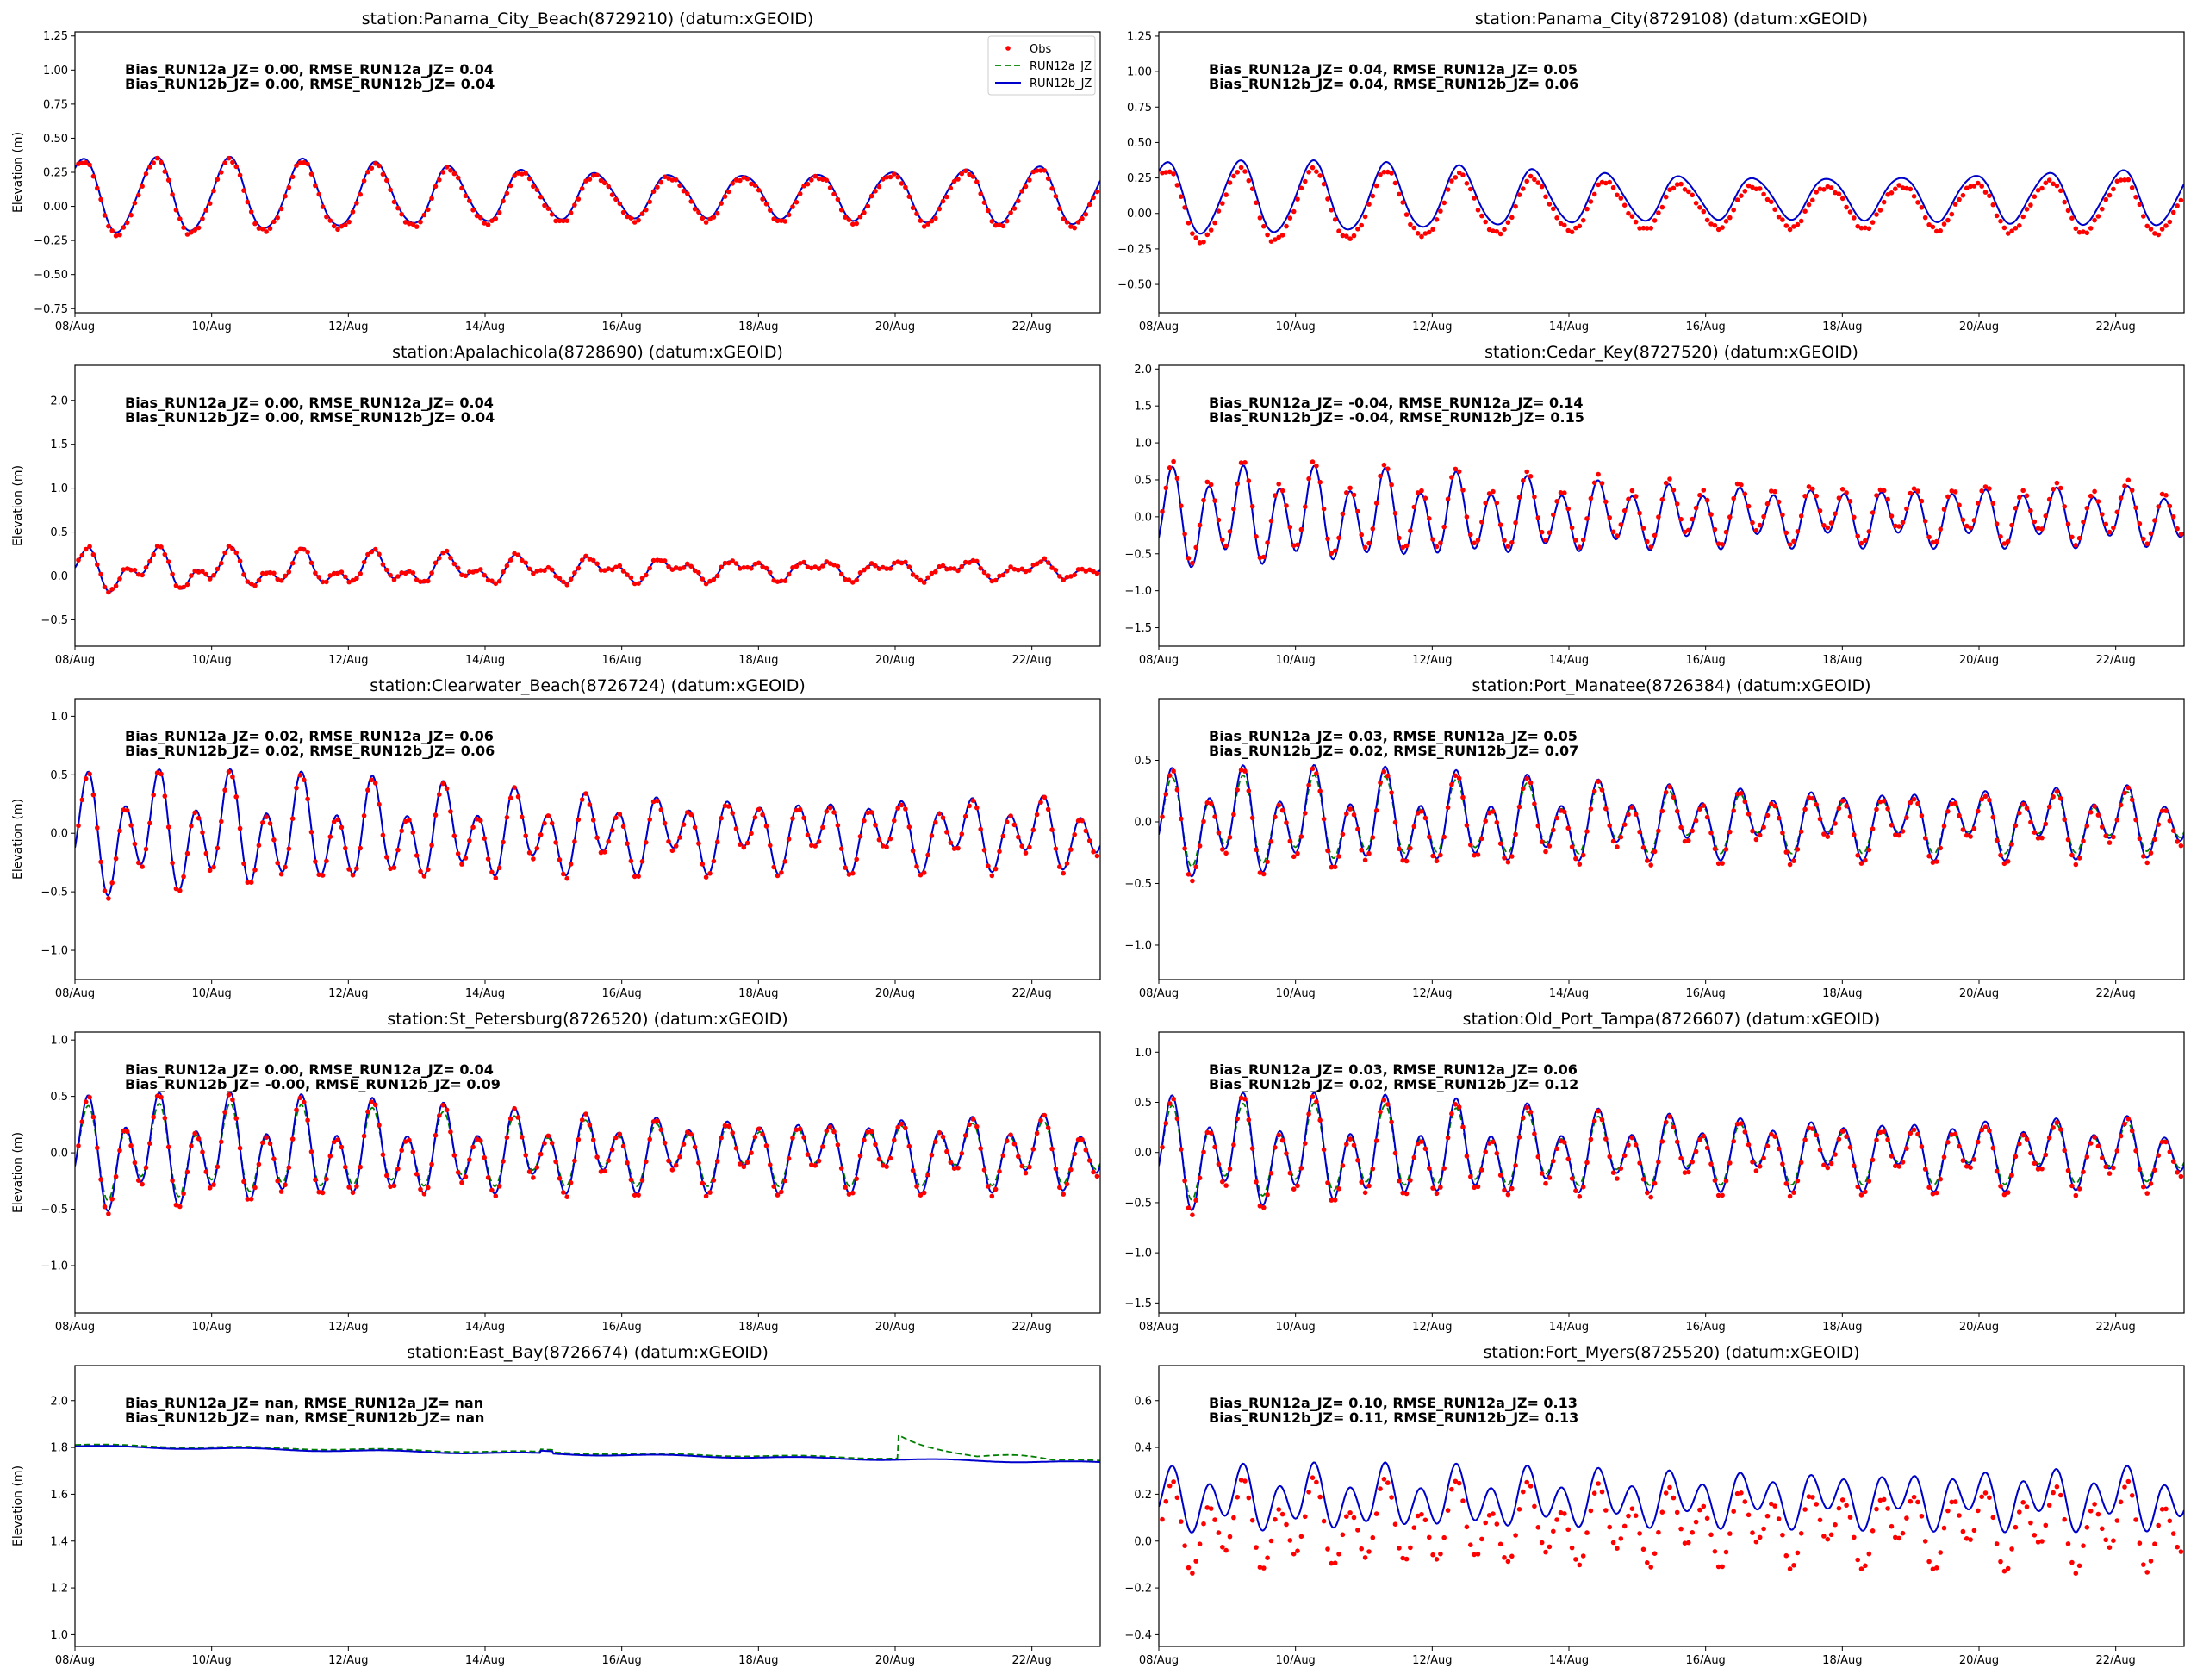  What do you see at coordinates (59, 1042) in the screenshot?
I see `y-tick-label: 1.0` at bounding box center [59, 1042].